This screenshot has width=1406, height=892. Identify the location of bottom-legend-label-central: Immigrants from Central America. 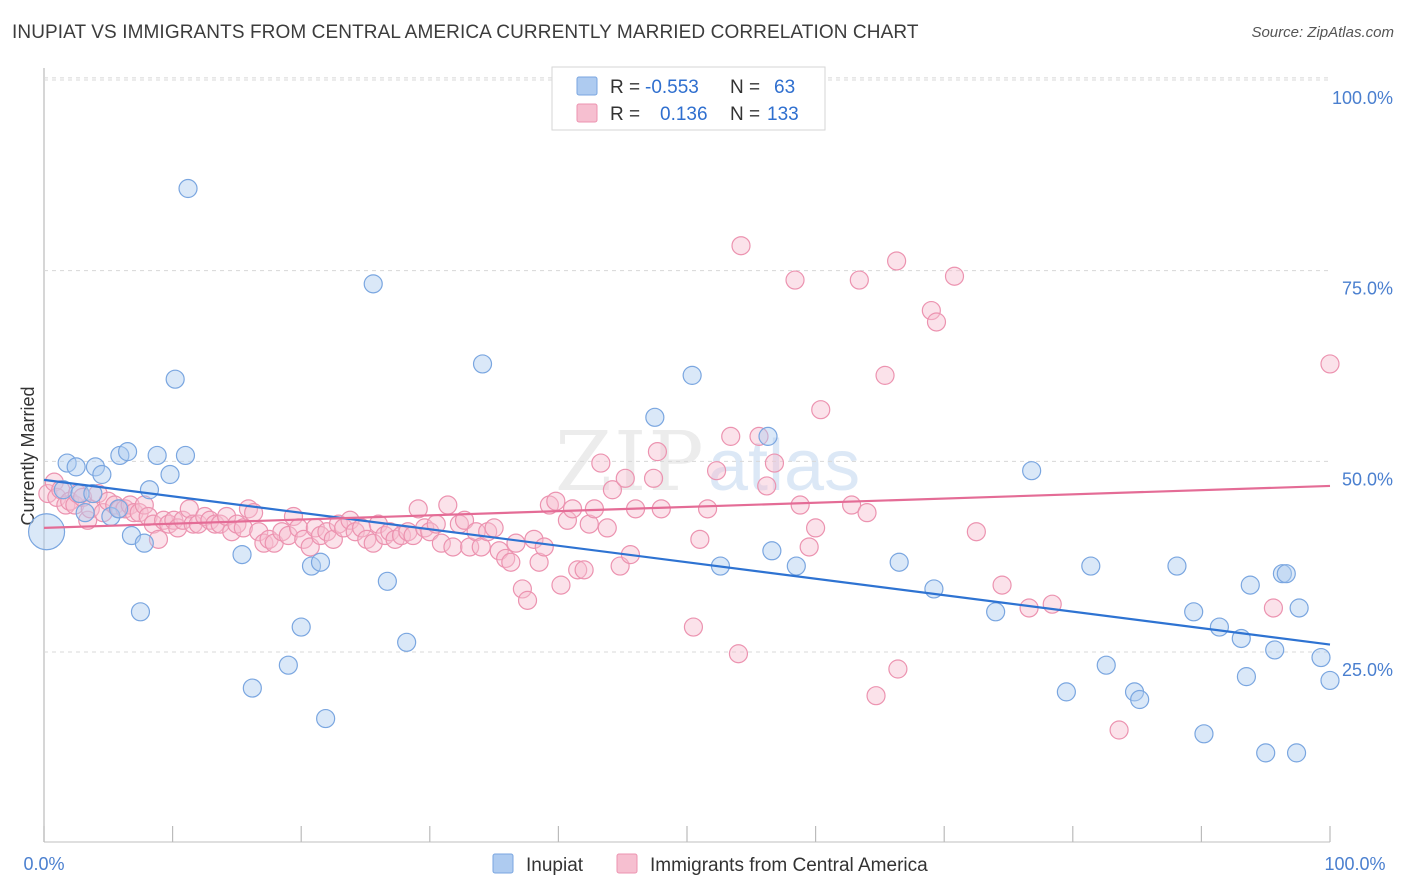
(789, 865).